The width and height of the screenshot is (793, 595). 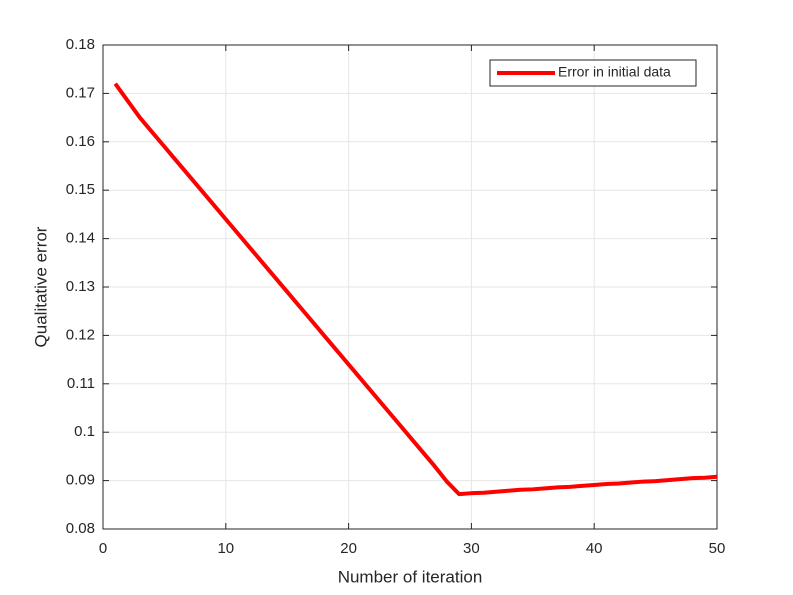 I want to click on y-tick-label: 0.08, so click(x=80, y=528).